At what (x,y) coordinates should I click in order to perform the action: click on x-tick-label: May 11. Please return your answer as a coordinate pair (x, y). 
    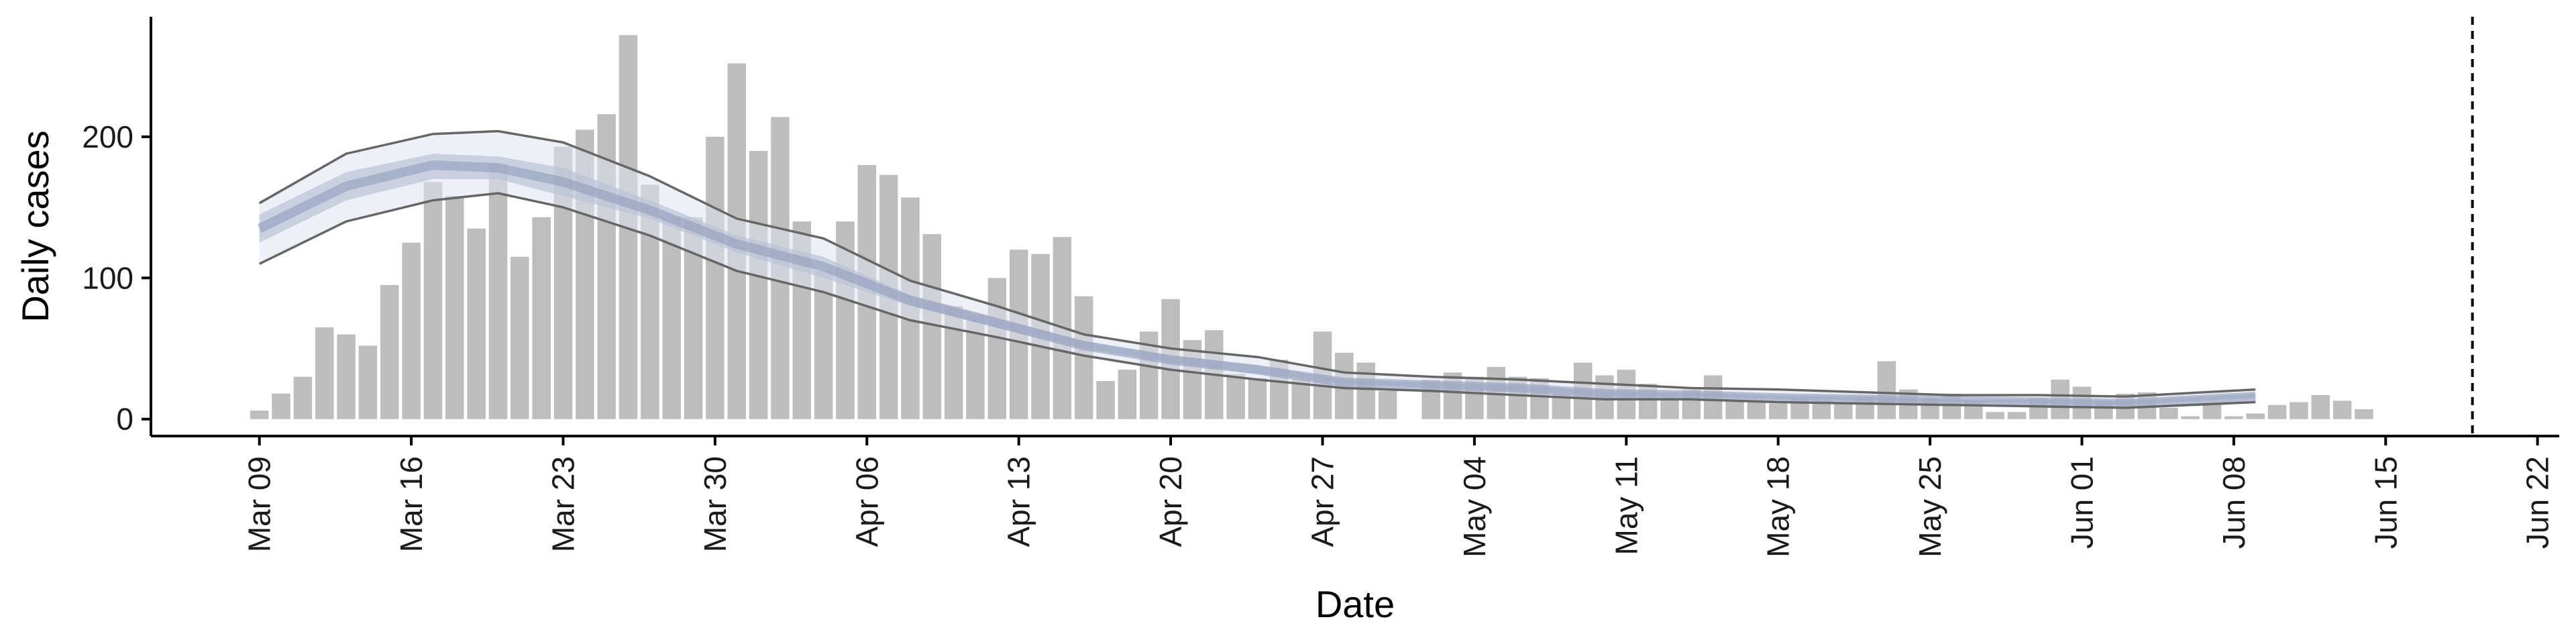
    Looking at the image, I should click on (1626, 505).